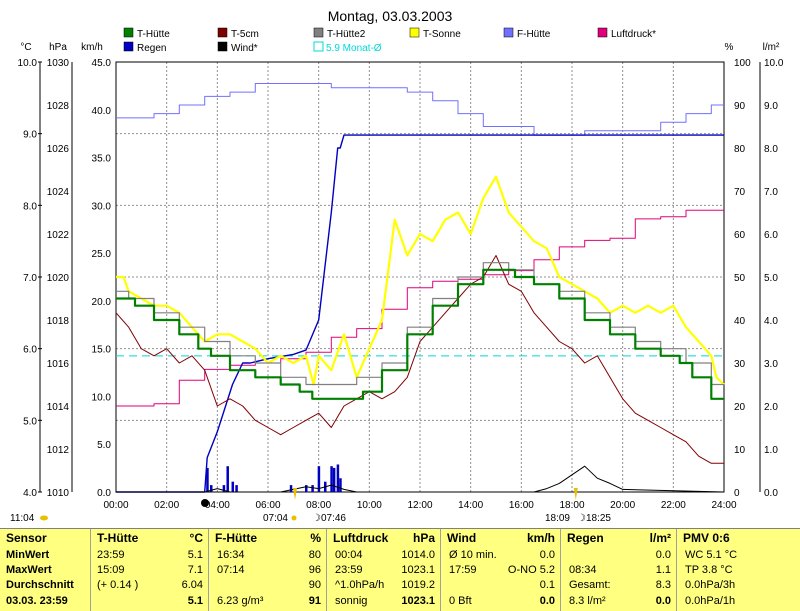  What do you see at coordinates (508, 32) in the screenshot?
I see `legend-swatch-f-h-tte` at bounding box center [508, 32].